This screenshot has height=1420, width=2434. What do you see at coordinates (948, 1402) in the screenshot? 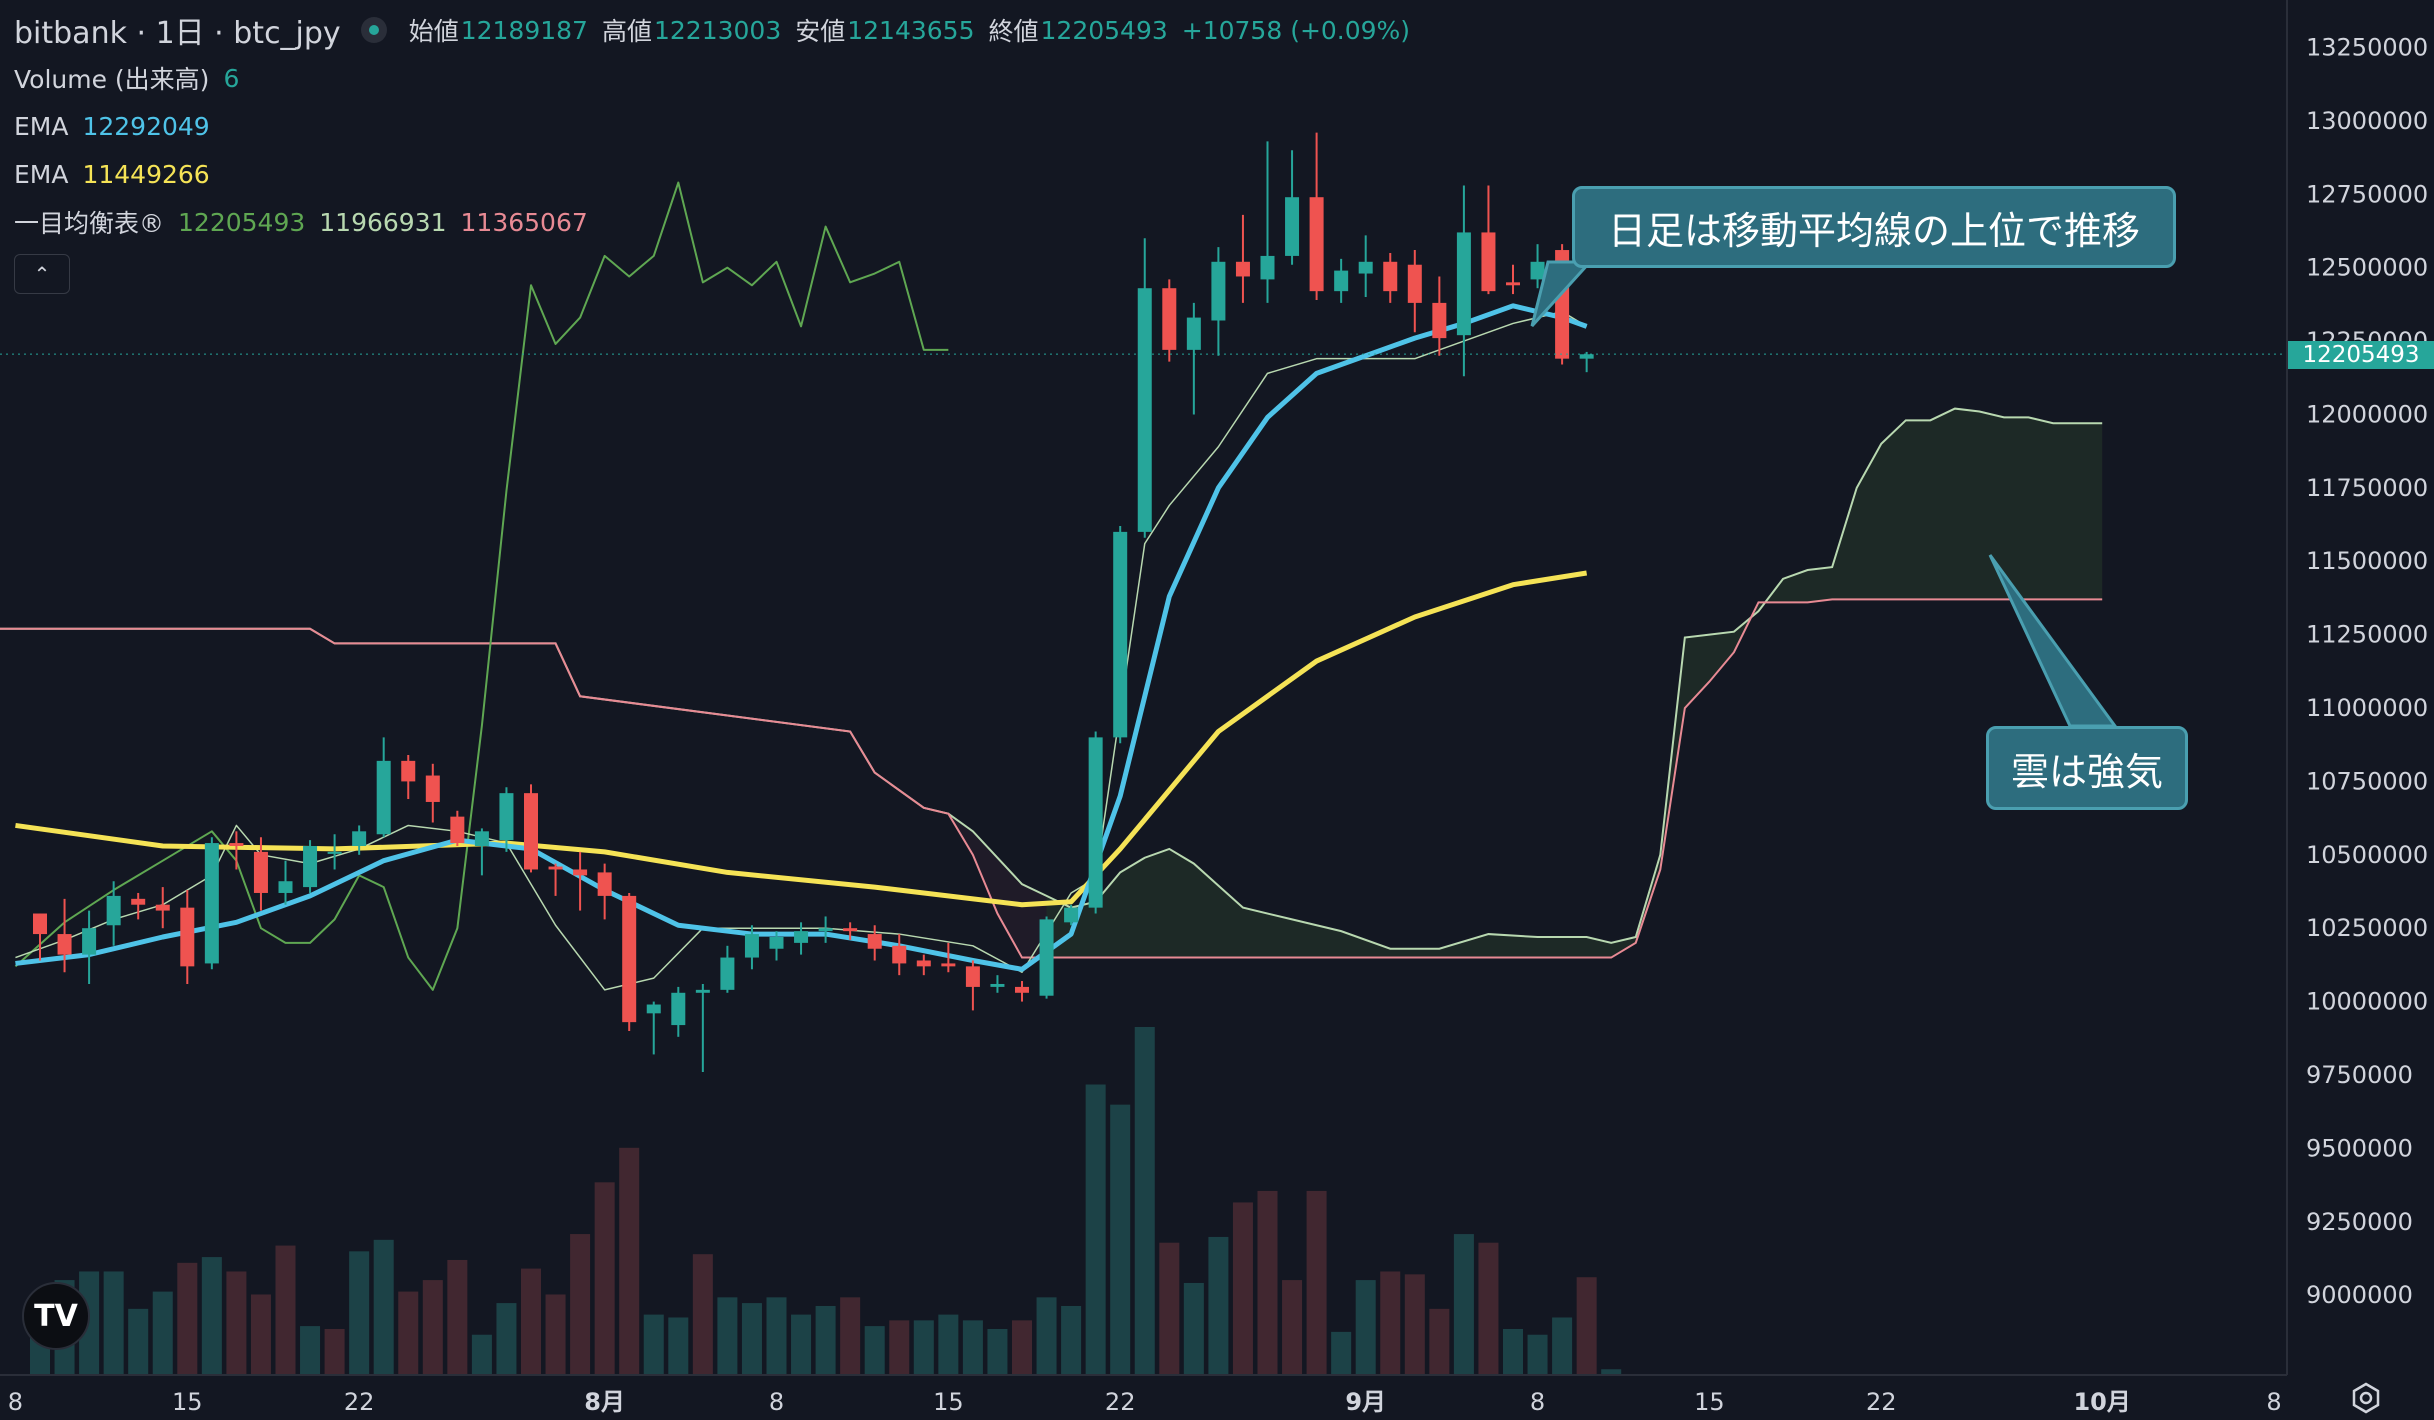
I see `time-tick-label: 15` at bounding box center [948, 1402].